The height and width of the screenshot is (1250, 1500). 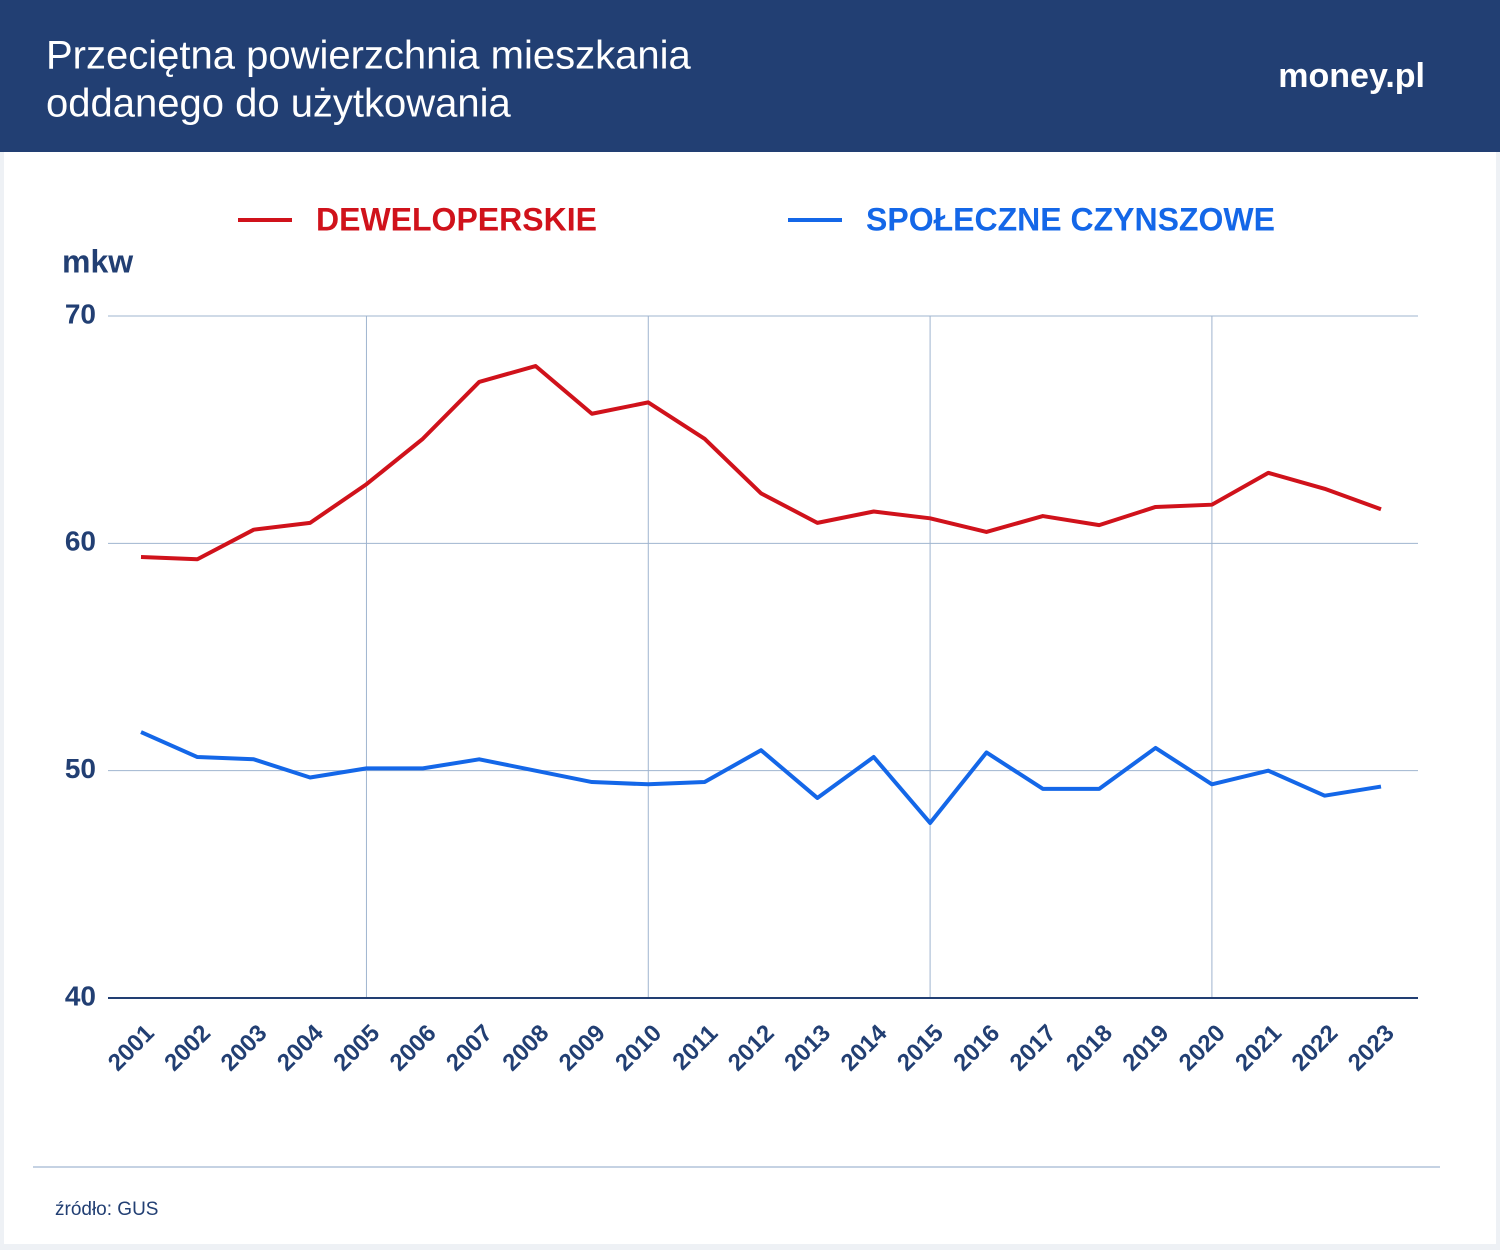 I want to click on source: źródło: GUS, so click(x=106, y=1209).